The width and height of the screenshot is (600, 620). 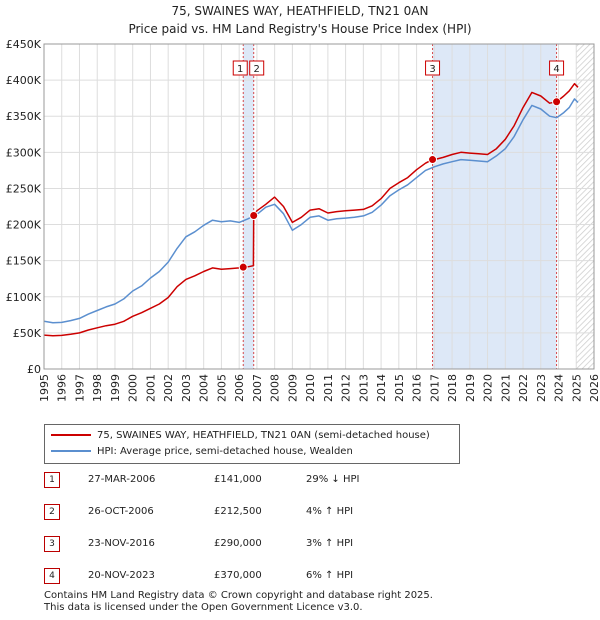 I want to click on x-tick-label: 2019, so click(x=470, y=388).